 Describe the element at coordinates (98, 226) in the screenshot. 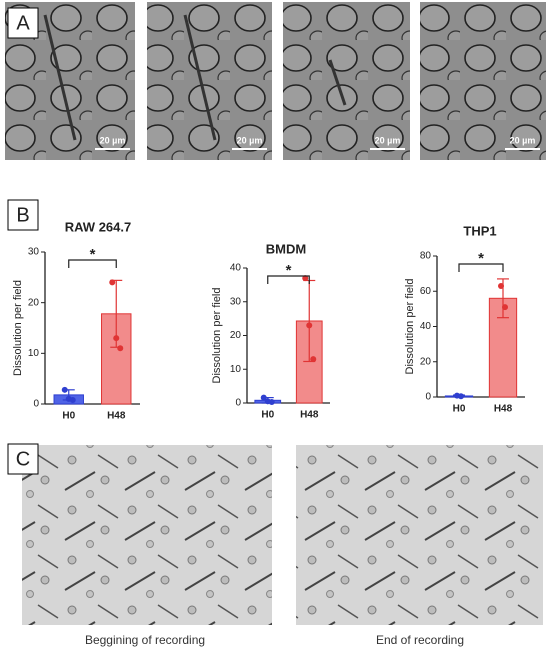

I see `chart-title: RAW 264.7` at that location.